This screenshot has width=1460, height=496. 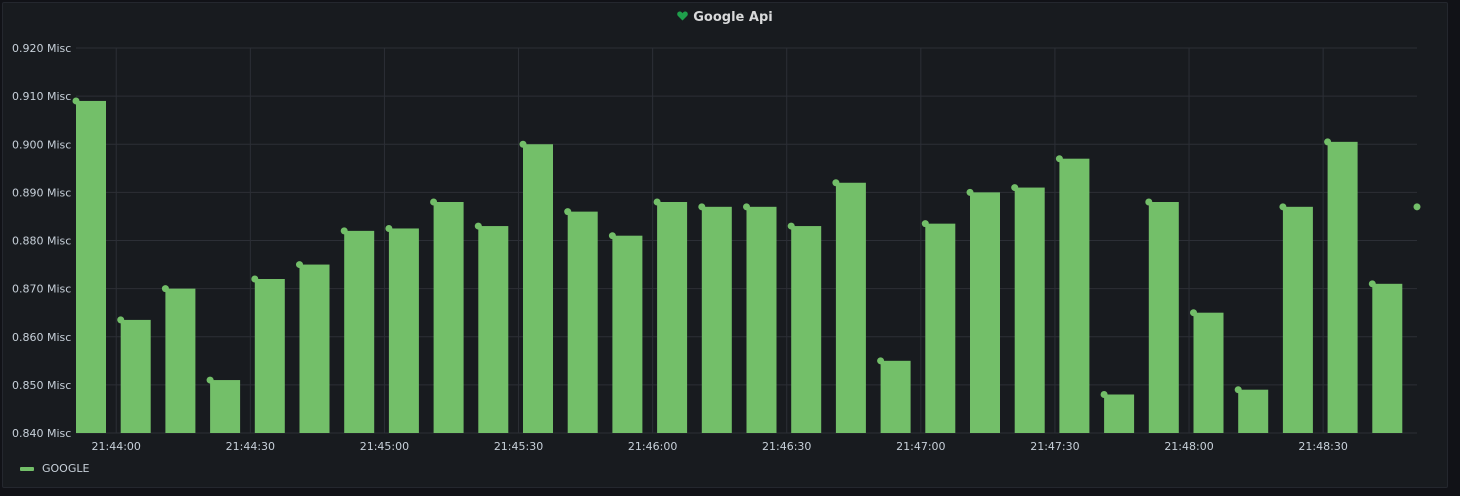 What do you see at coordinates (41, 385) in the screenshot?
I see `y-tick-label: 0.850 Misc` at bounding box center [41, 385].